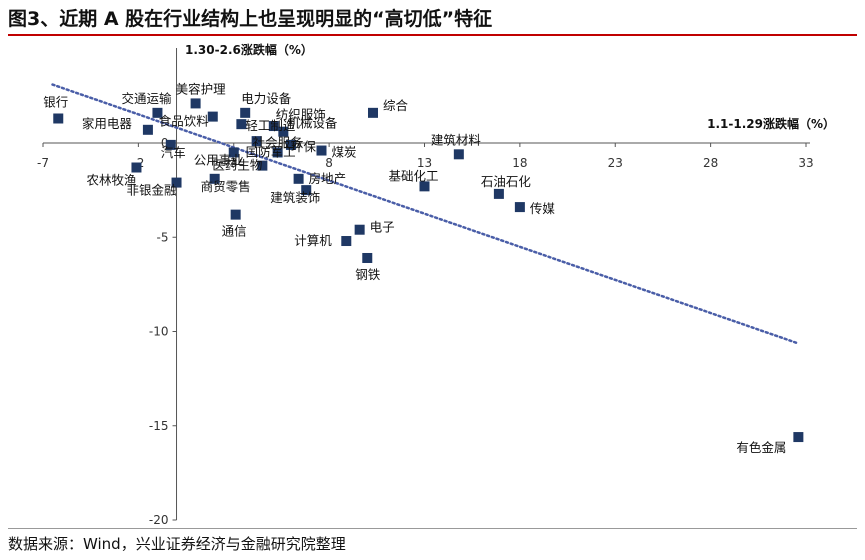 The height and width of the screenshot is (560, 865). I want to click on y-tick-label: -20, so click(159, 520).